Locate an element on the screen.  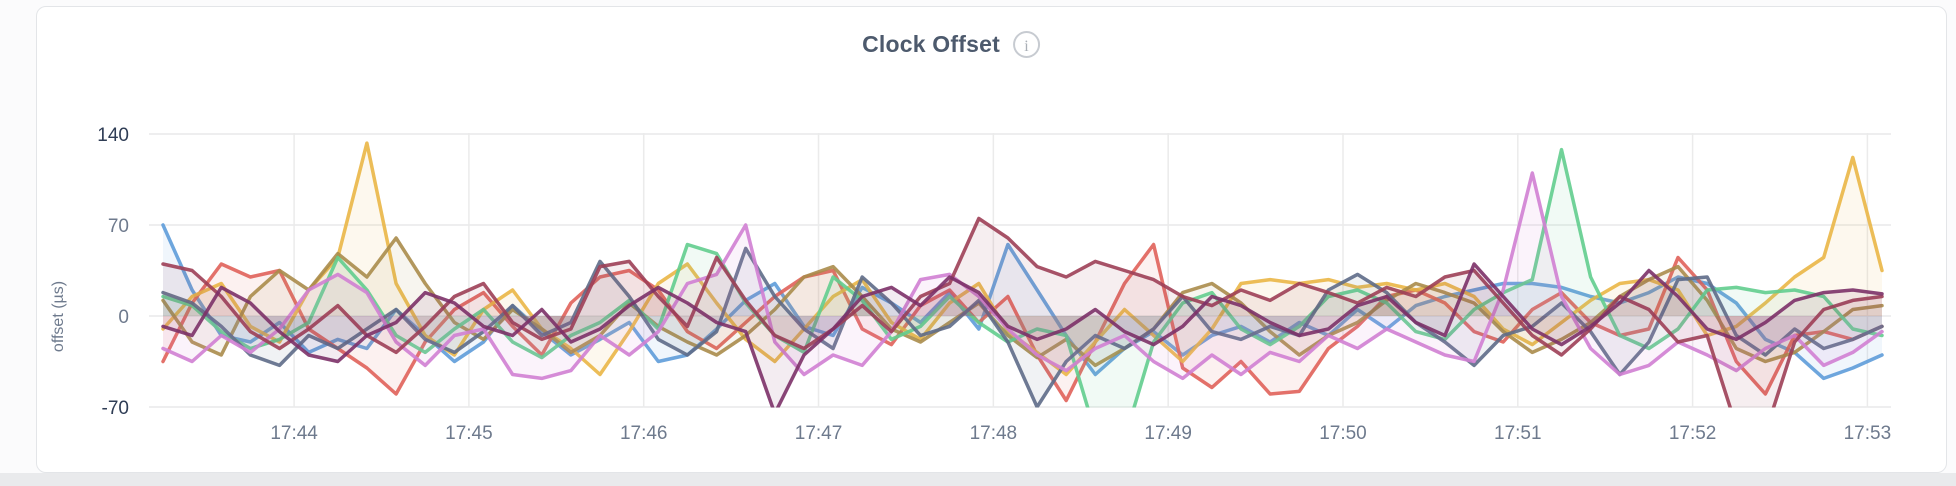
x-tick-label-17:46: 17:46 is located at coordinates (644, 433).